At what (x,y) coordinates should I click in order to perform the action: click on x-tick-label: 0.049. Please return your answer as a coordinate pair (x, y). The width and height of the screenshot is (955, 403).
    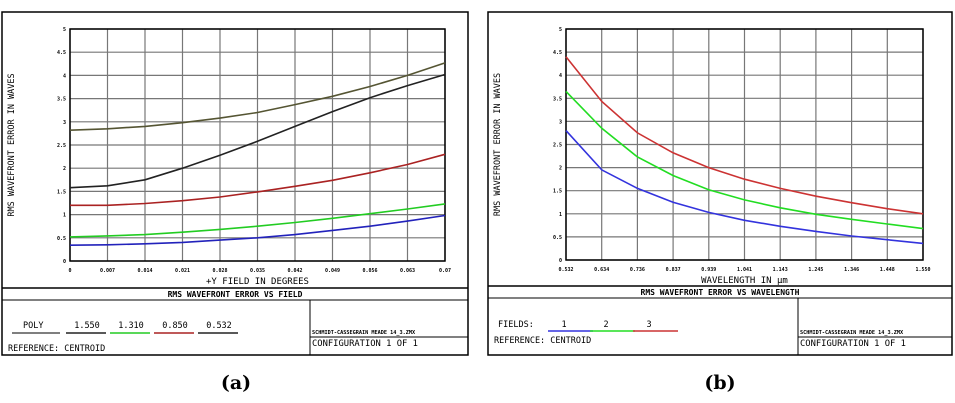
    Looking at the image, I should click on (332, 271).